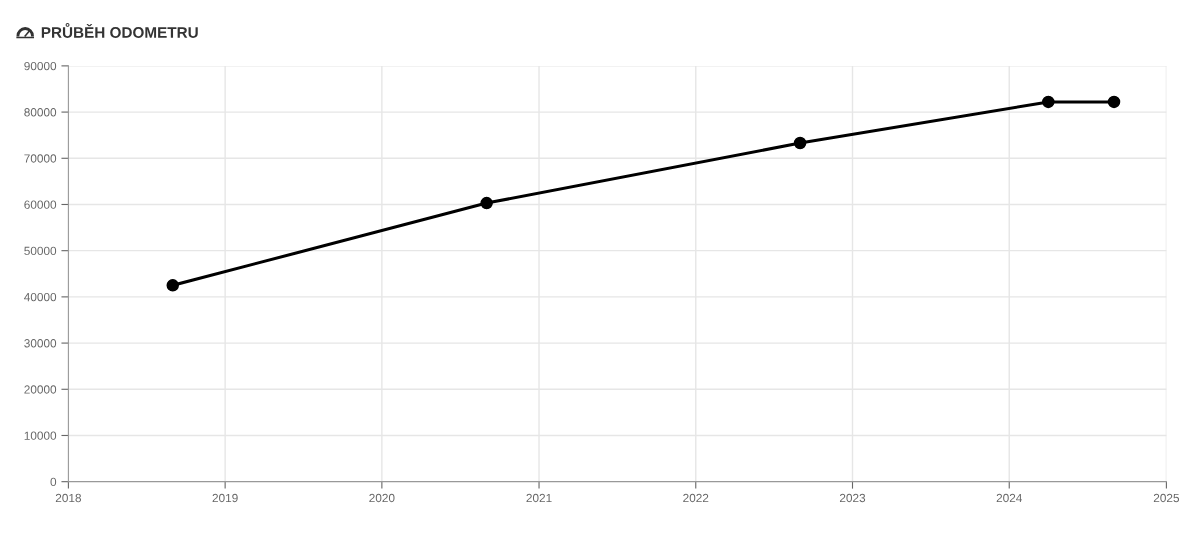 The width and height of the screenshot is (1200, 540). I want to click on y-tick-label: 10000, so click(40, 435).